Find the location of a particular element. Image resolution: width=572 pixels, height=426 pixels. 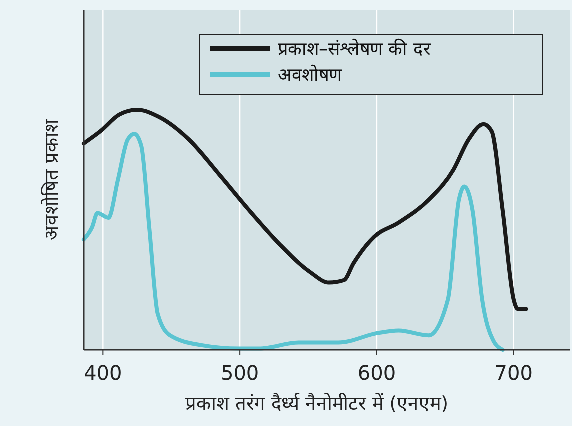

y-axis-title: अवशोषित प्रकाश is located at coordinates (51, 179).